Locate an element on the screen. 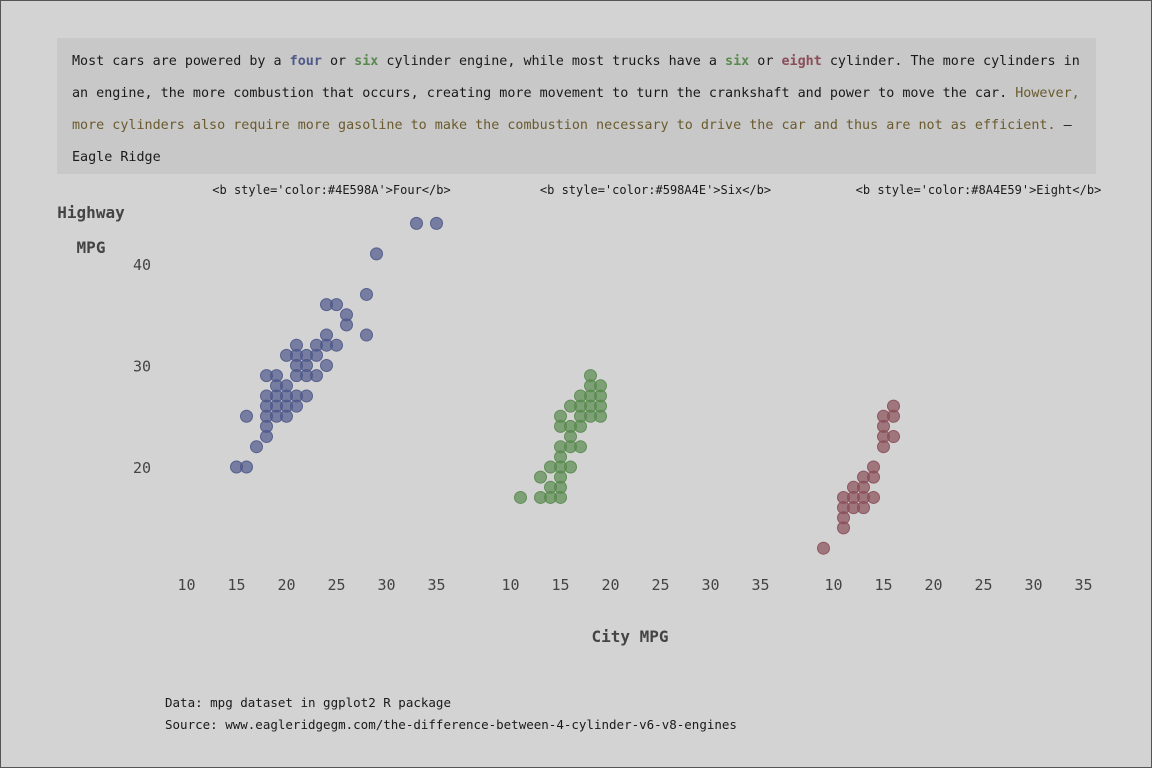 The height and width of the screenshot is (768, 1152). quote-highlight-four: four is located at coordinates (305, 61).